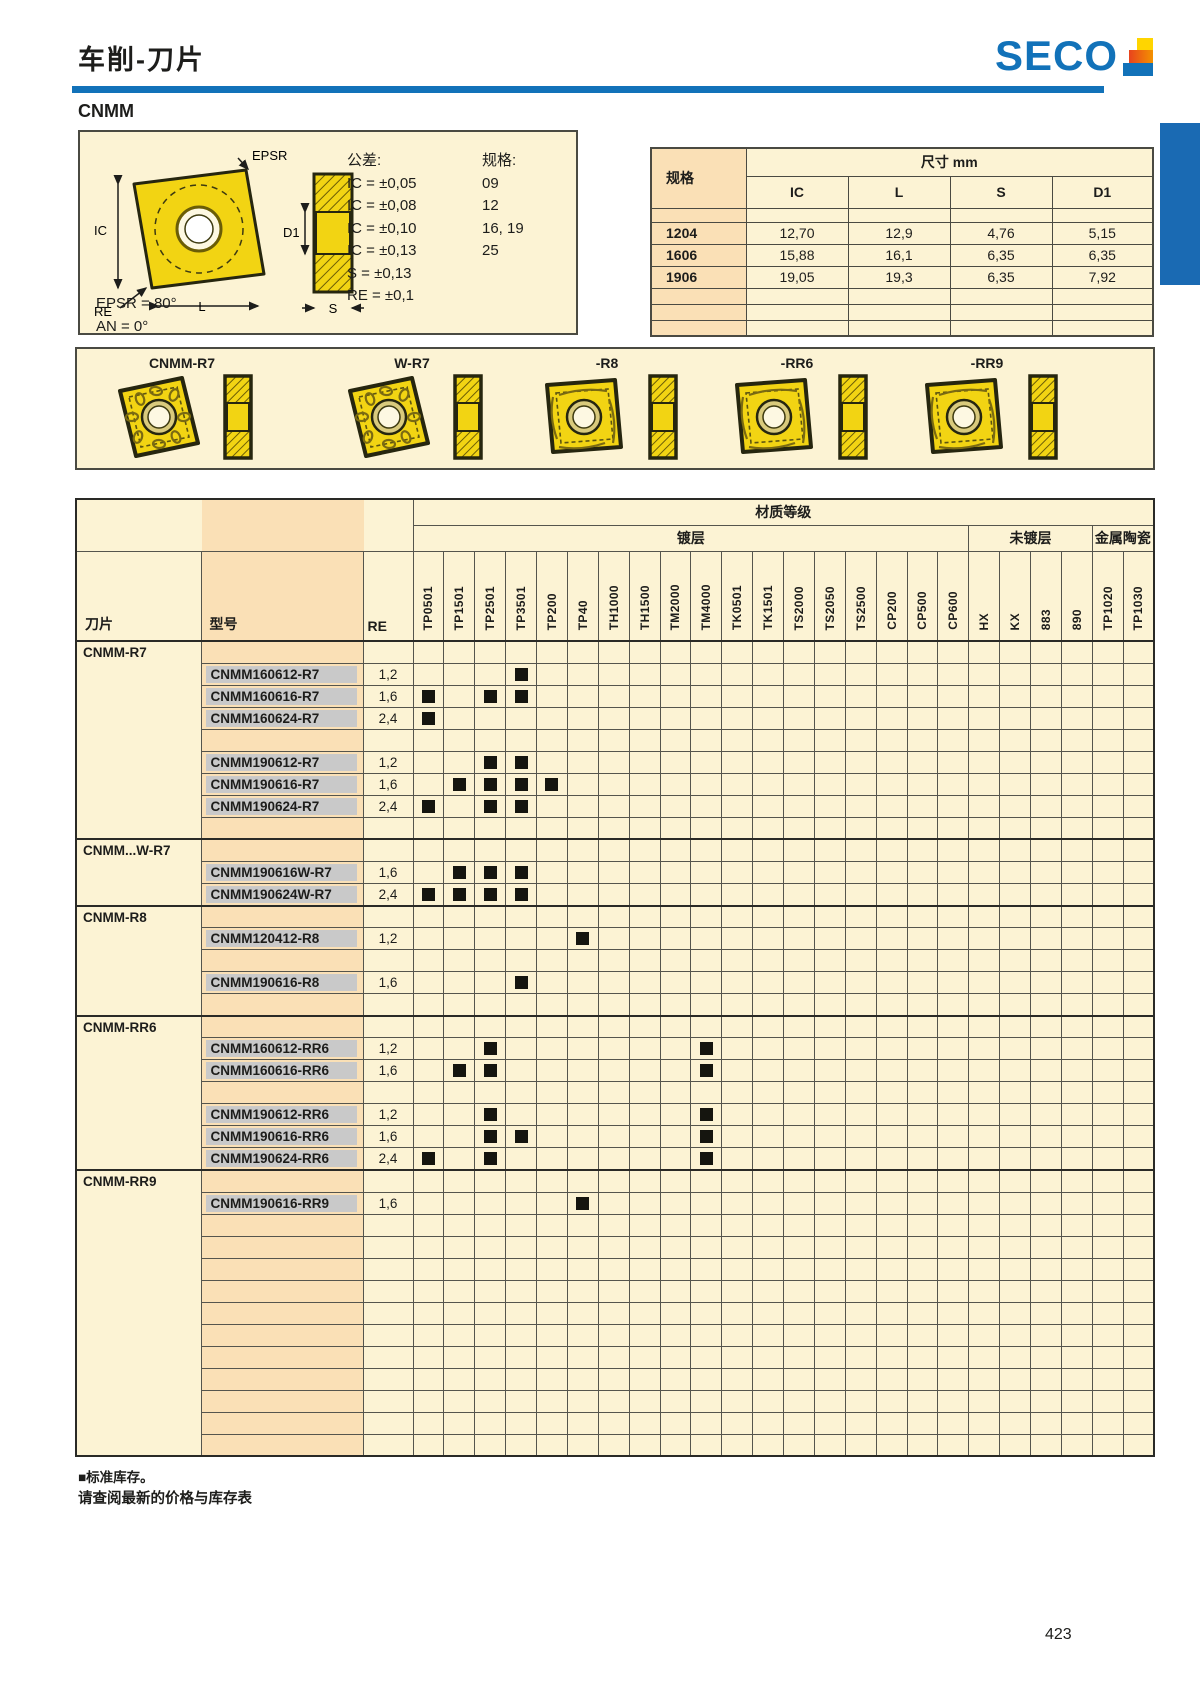 The width and height of the screenshot is (1200, 1697). What do you see at coordinates (615, 1136) in the screenshot?
I see `matrix-row: CNMM190616-RR6 1,6` at bounding box center [615, 1136].